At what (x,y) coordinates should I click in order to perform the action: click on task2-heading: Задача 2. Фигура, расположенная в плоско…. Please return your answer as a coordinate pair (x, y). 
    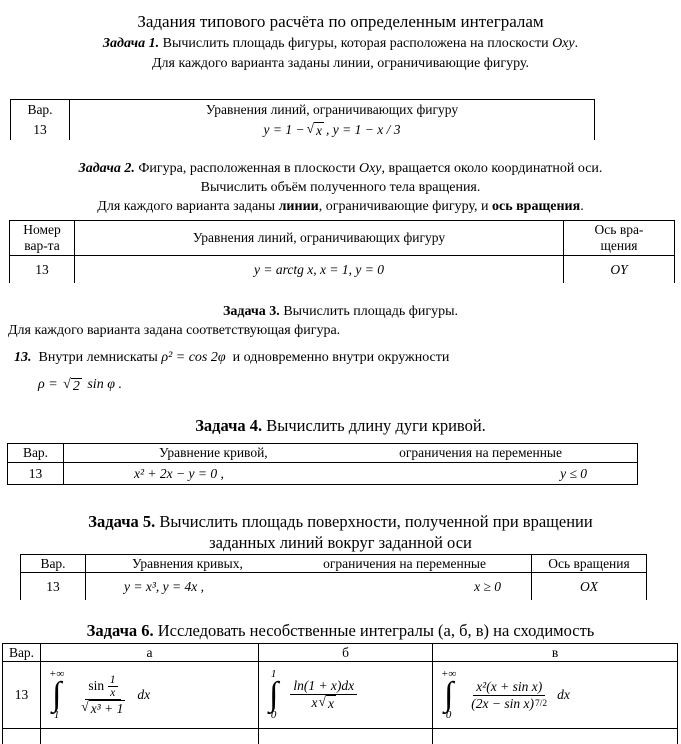
    Looking at the image, I should click on (340, 169).